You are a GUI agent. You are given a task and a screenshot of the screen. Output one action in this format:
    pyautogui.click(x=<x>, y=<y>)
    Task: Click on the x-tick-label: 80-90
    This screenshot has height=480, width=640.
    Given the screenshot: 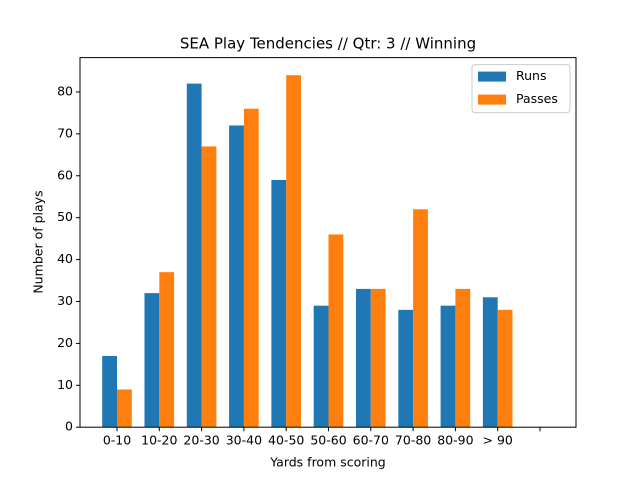 What is the action you would take?
    pyautogui.click(x=455, y=440)
    